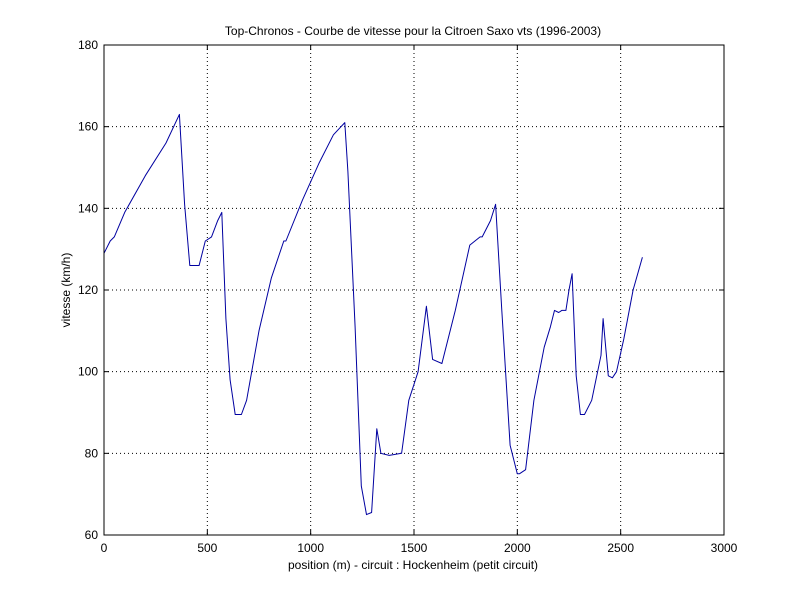 The height and width of the screenshot is (601, 800). Describe the element at coordinates (310, 548) in the screenshot. I see `x-tick-label: 1000` at that location.